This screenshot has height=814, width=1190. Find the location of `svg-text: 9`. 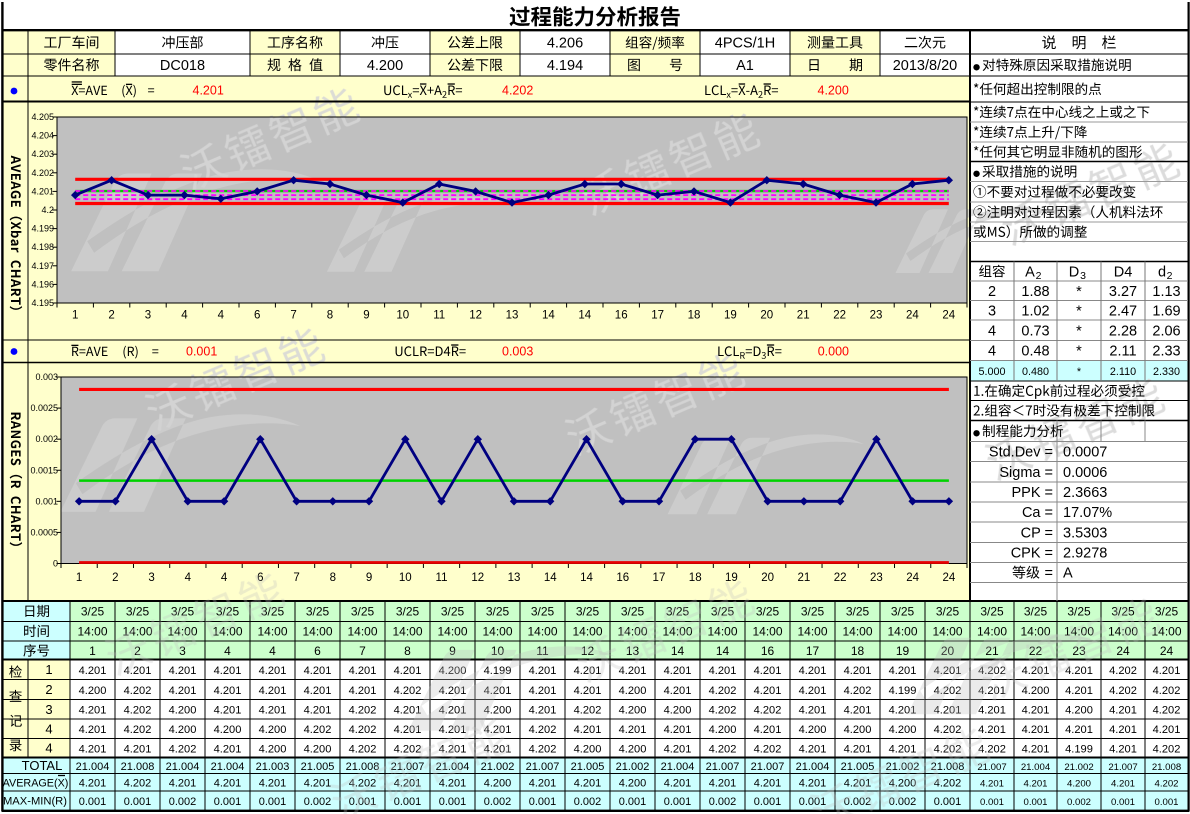

svg-text: 9 is located at coordinates (369, 578).